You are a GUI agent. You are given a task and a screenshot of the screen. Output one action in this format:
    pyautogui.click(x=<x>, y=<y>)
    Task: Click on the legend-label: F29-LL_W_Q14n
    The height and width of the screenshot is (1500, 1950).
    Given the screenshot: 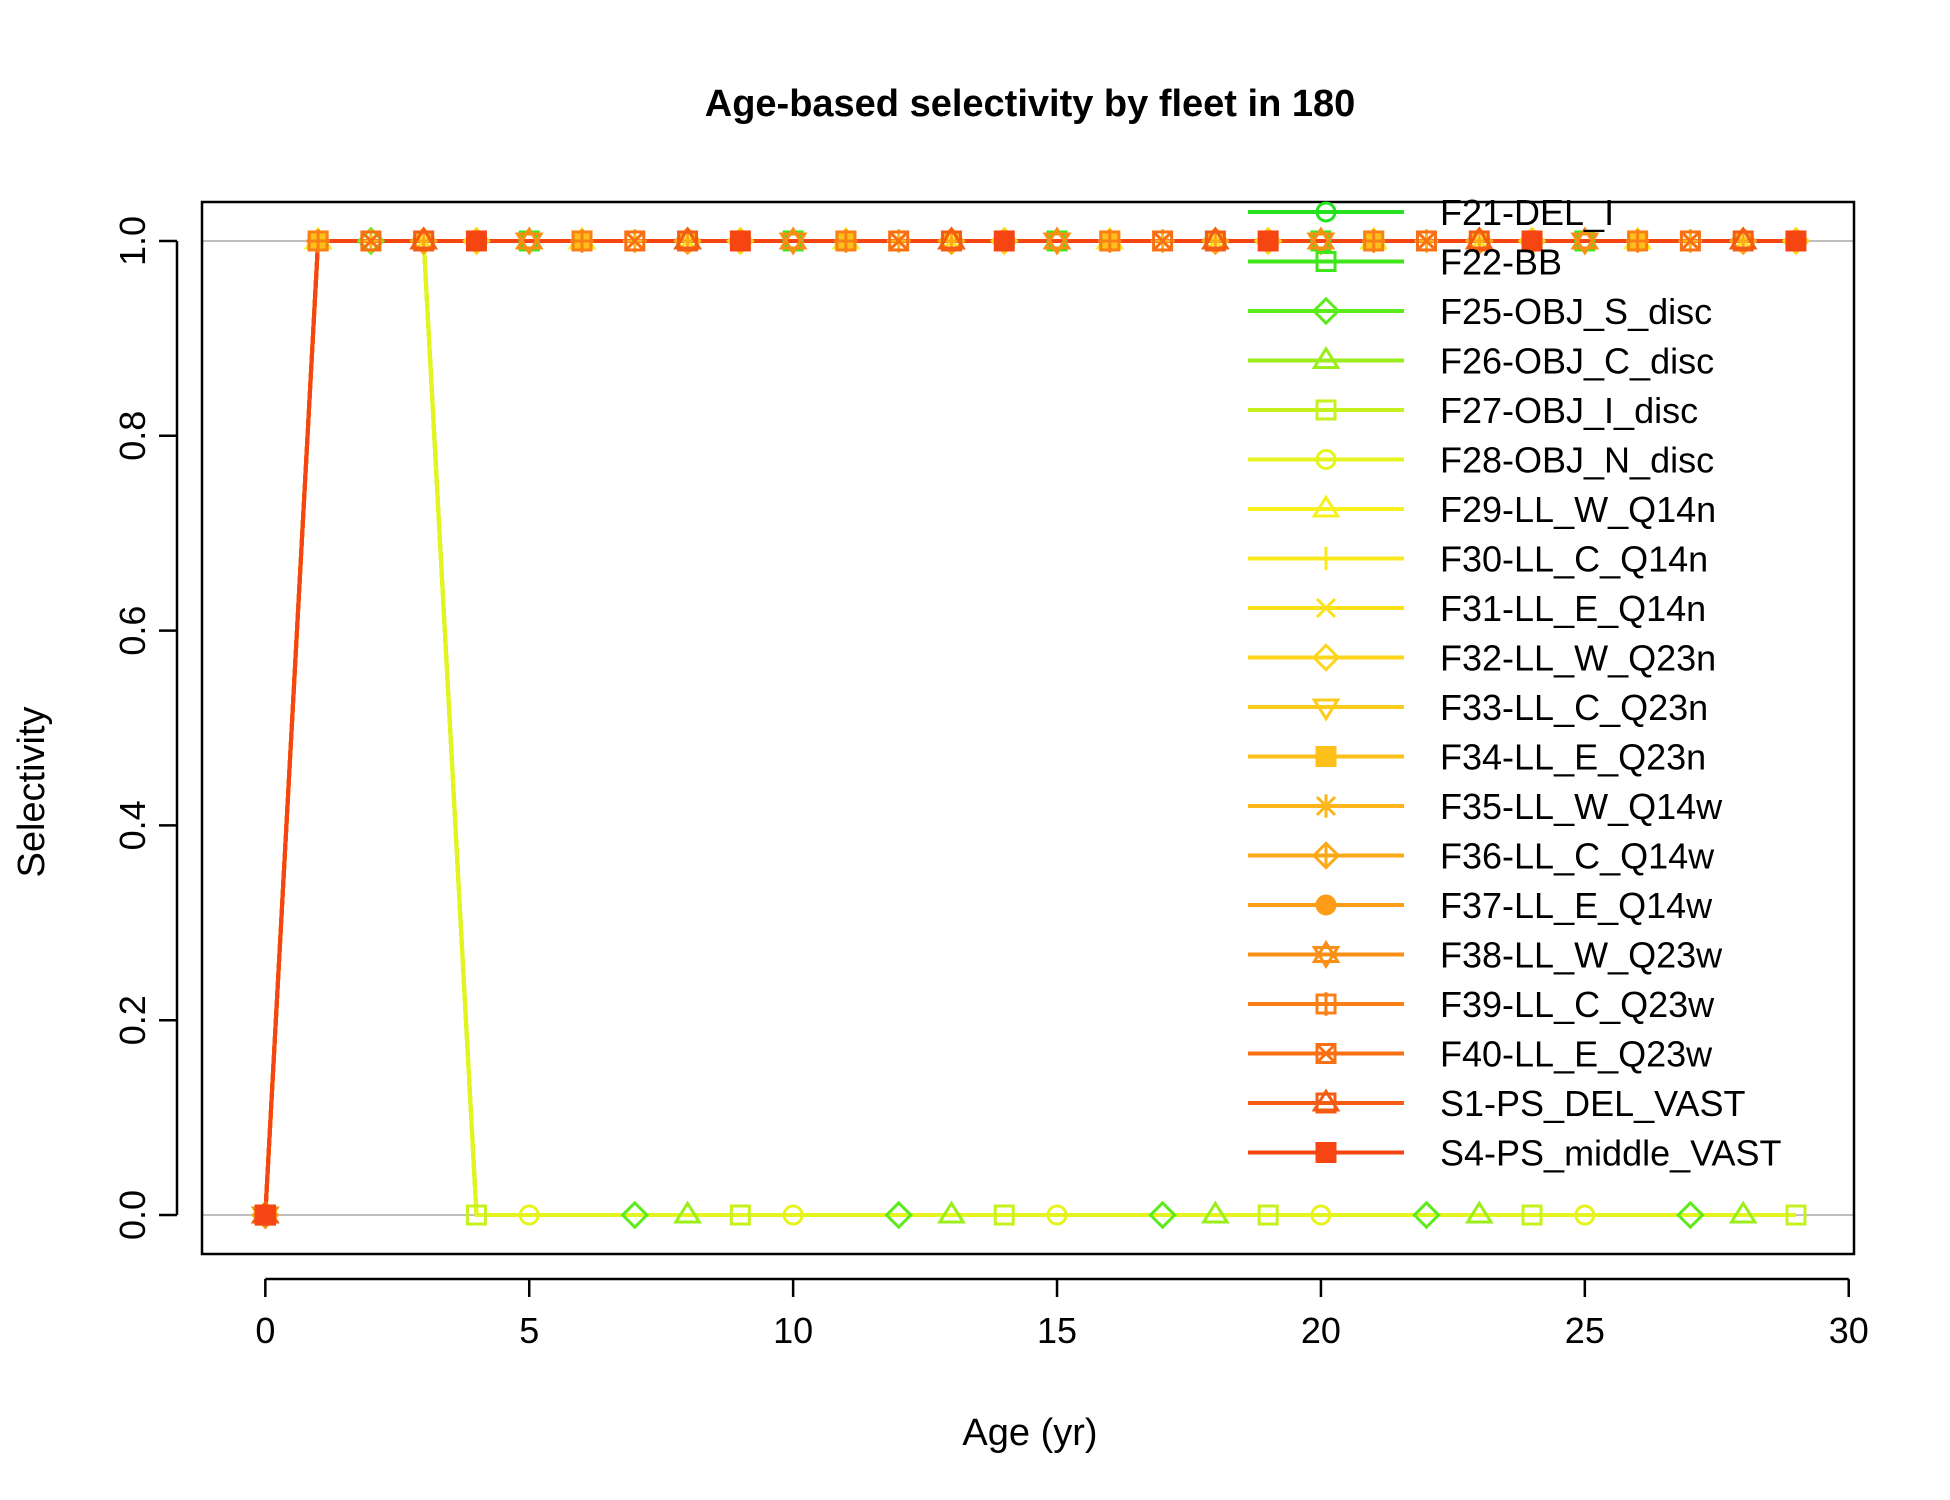 What is the action you would take?
    pyautogui.click(x=1578, y=509)
    